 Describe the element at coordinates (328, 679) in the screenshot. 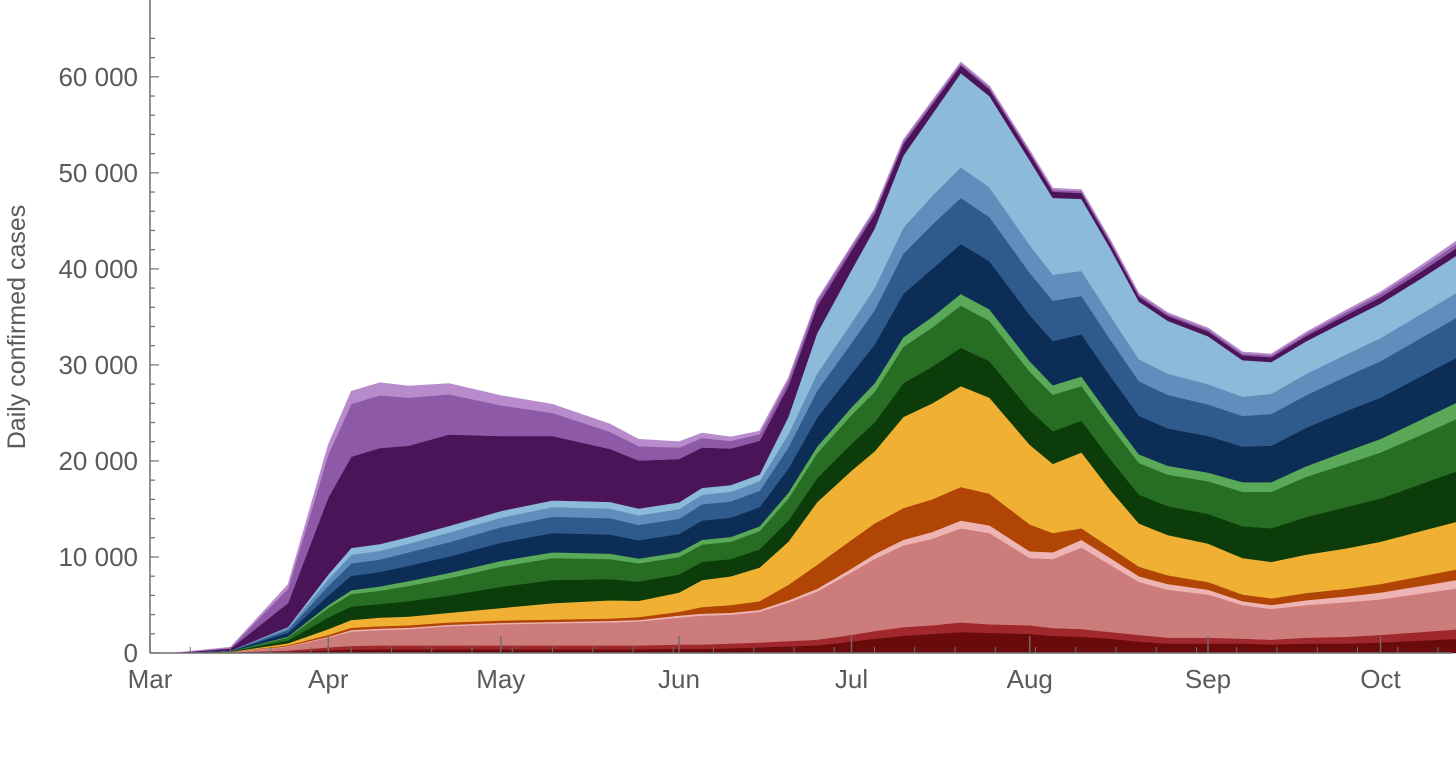

I see `x-tick-label: Apr` at that location.